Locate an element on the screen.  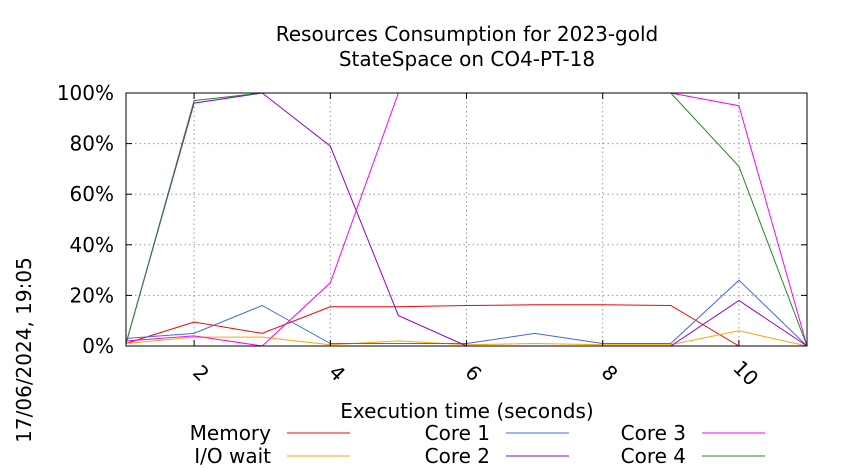
y-tick-label: 80% is located at coordinates (92, 144).